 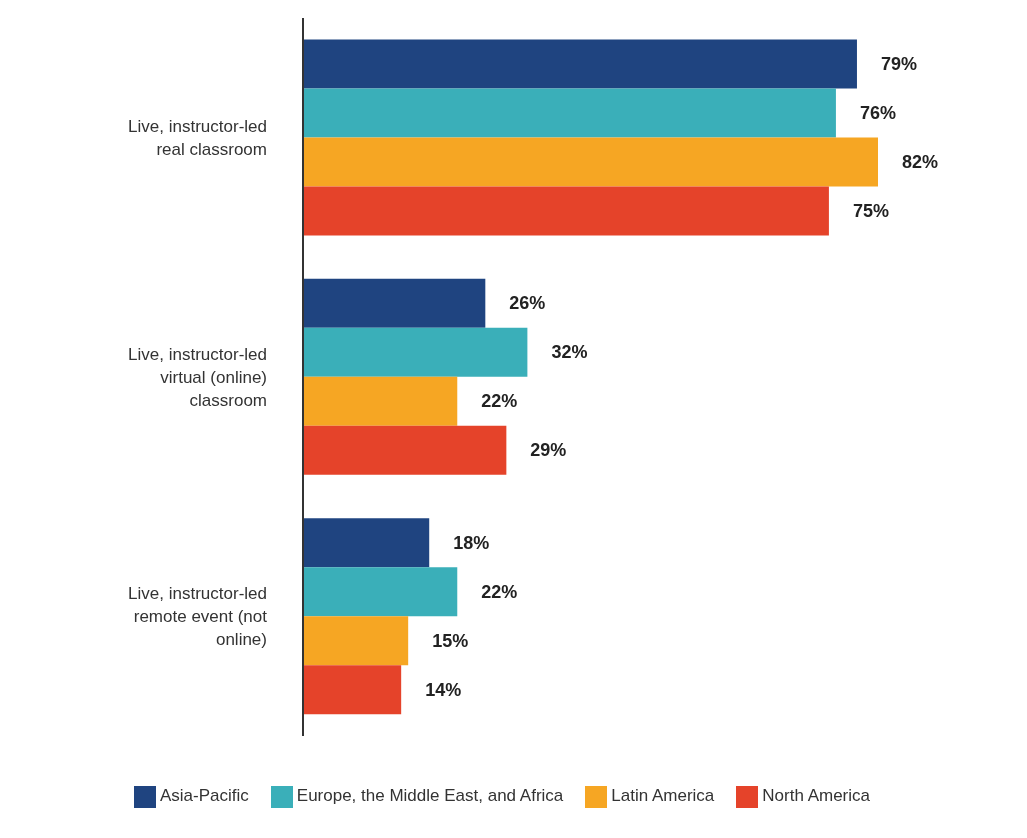 What do you see at coordinates (527, 303) in the screenshot?
I see `data-label: 26%` at bounding box center [527, 303].